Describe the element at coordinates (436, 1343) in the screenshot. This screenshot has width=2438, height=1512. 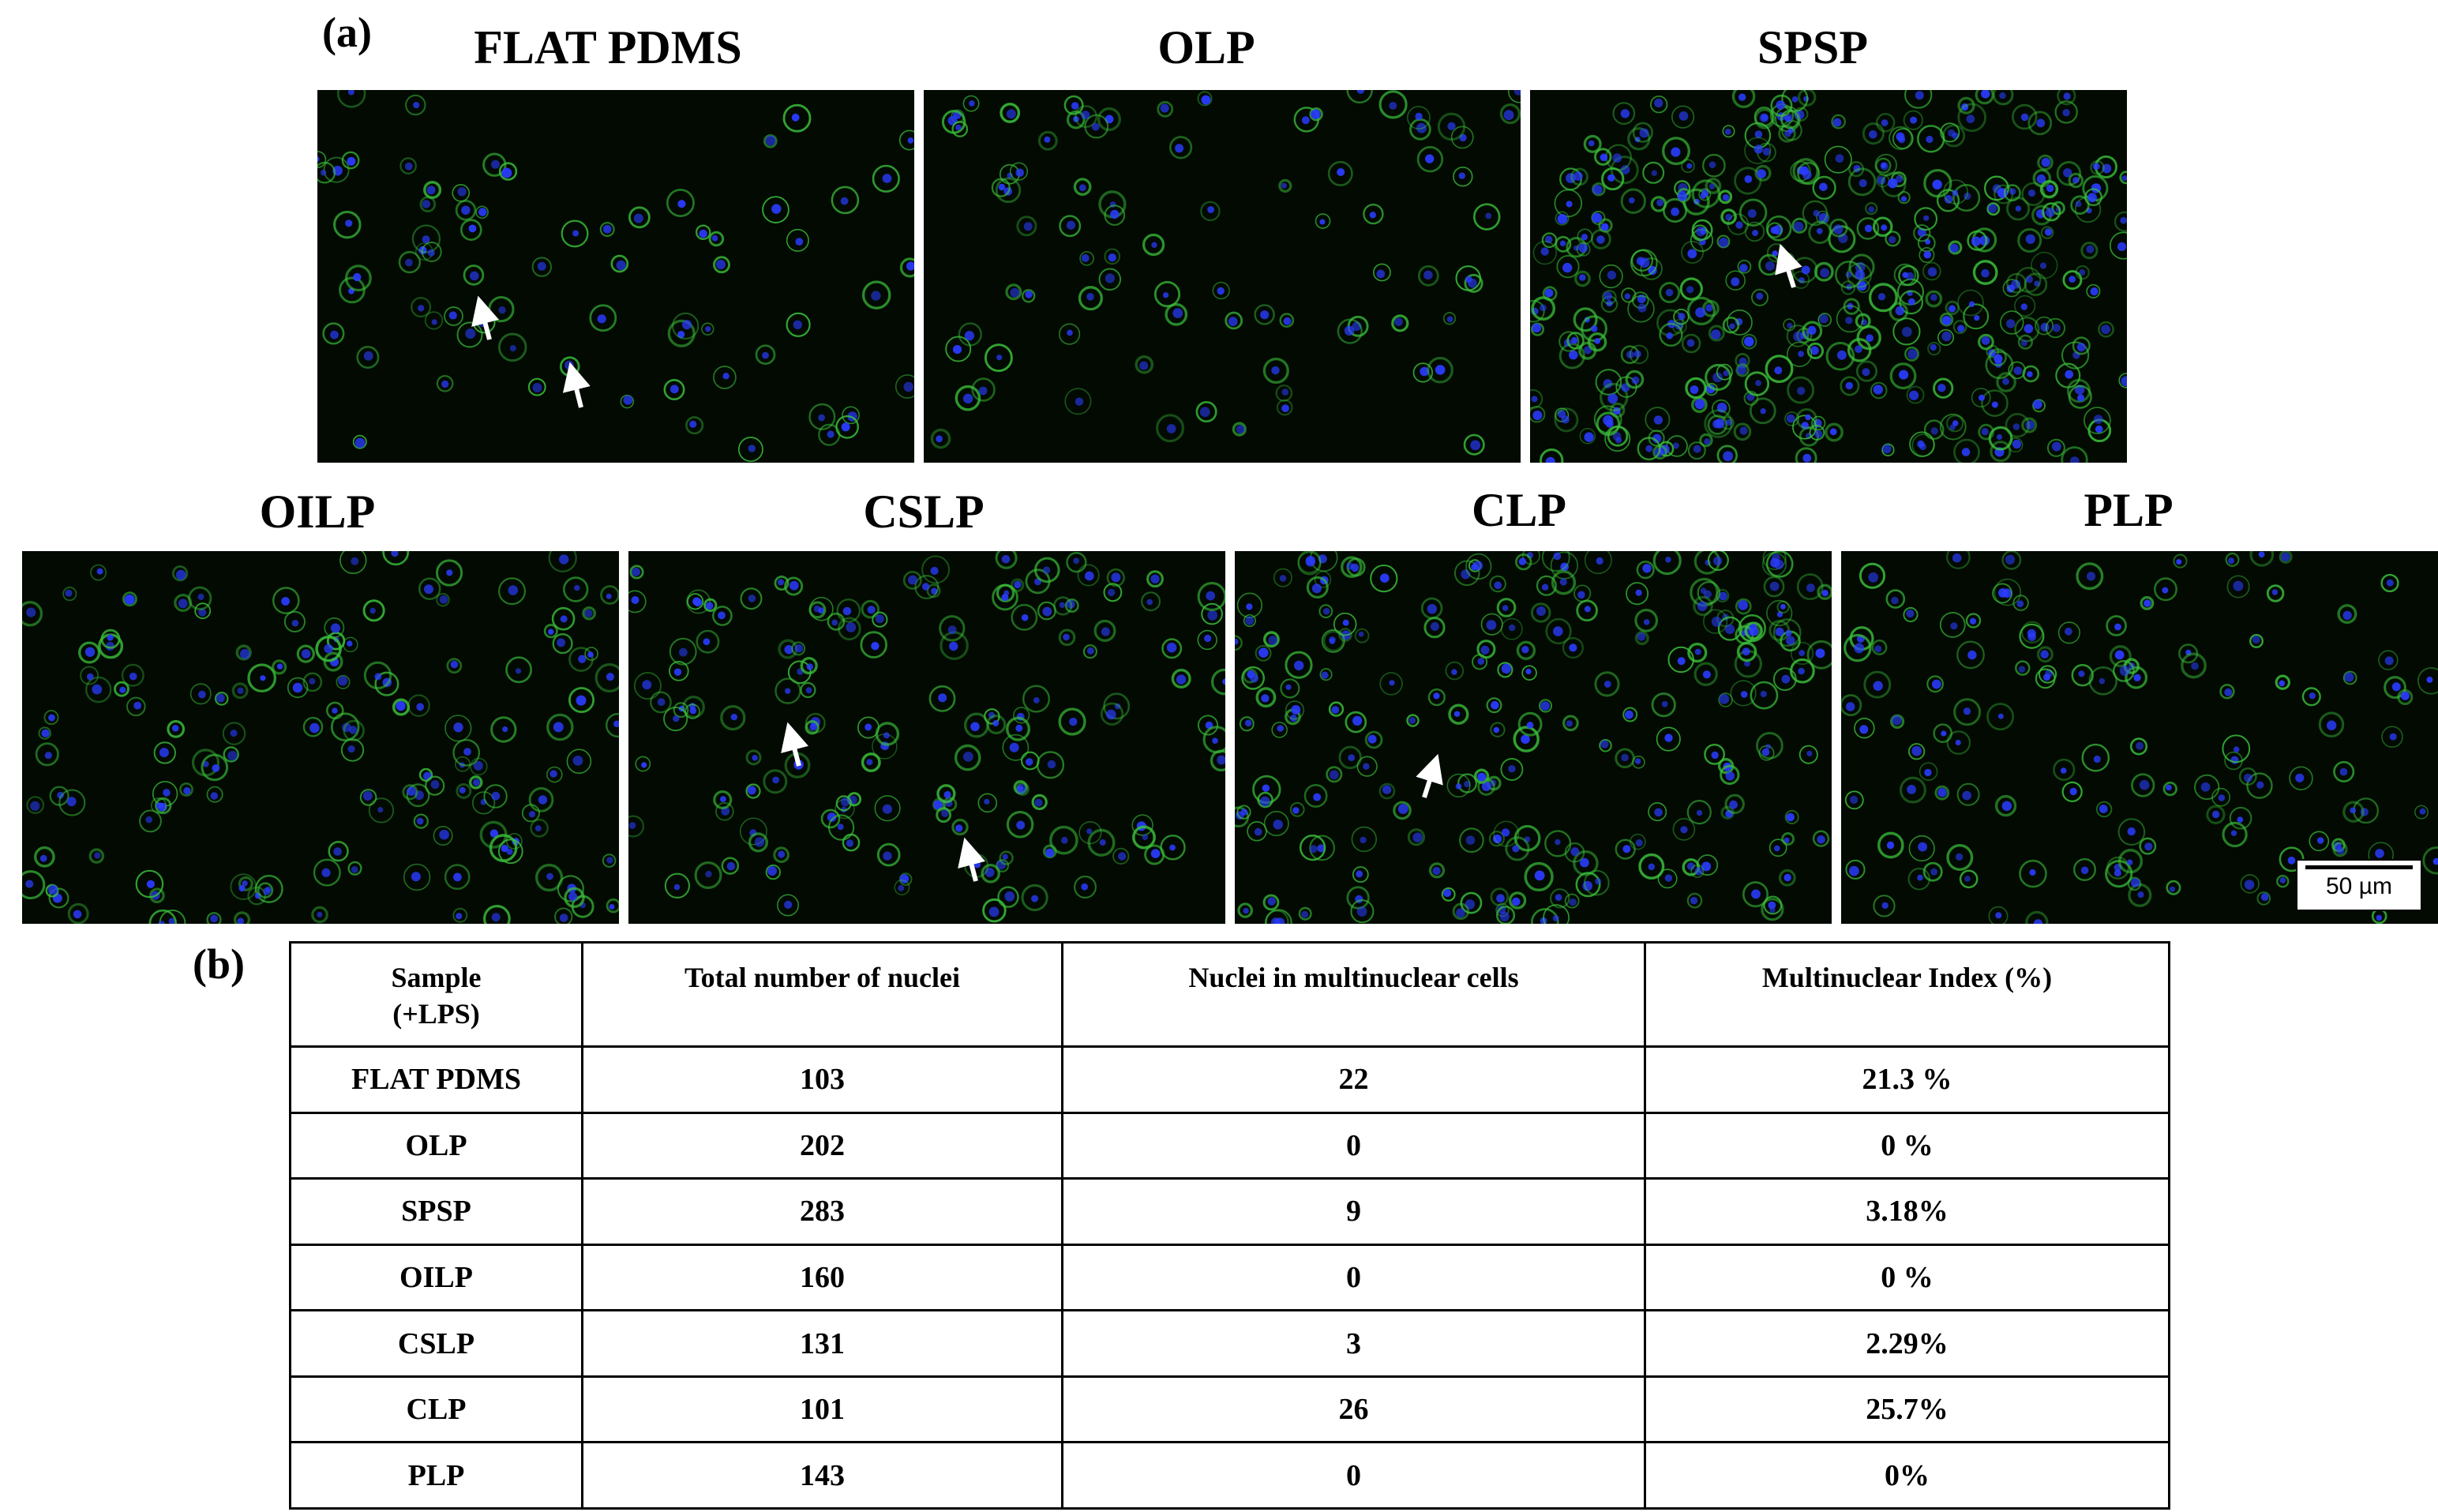
I see `cell-sample: CSLP` at that location.